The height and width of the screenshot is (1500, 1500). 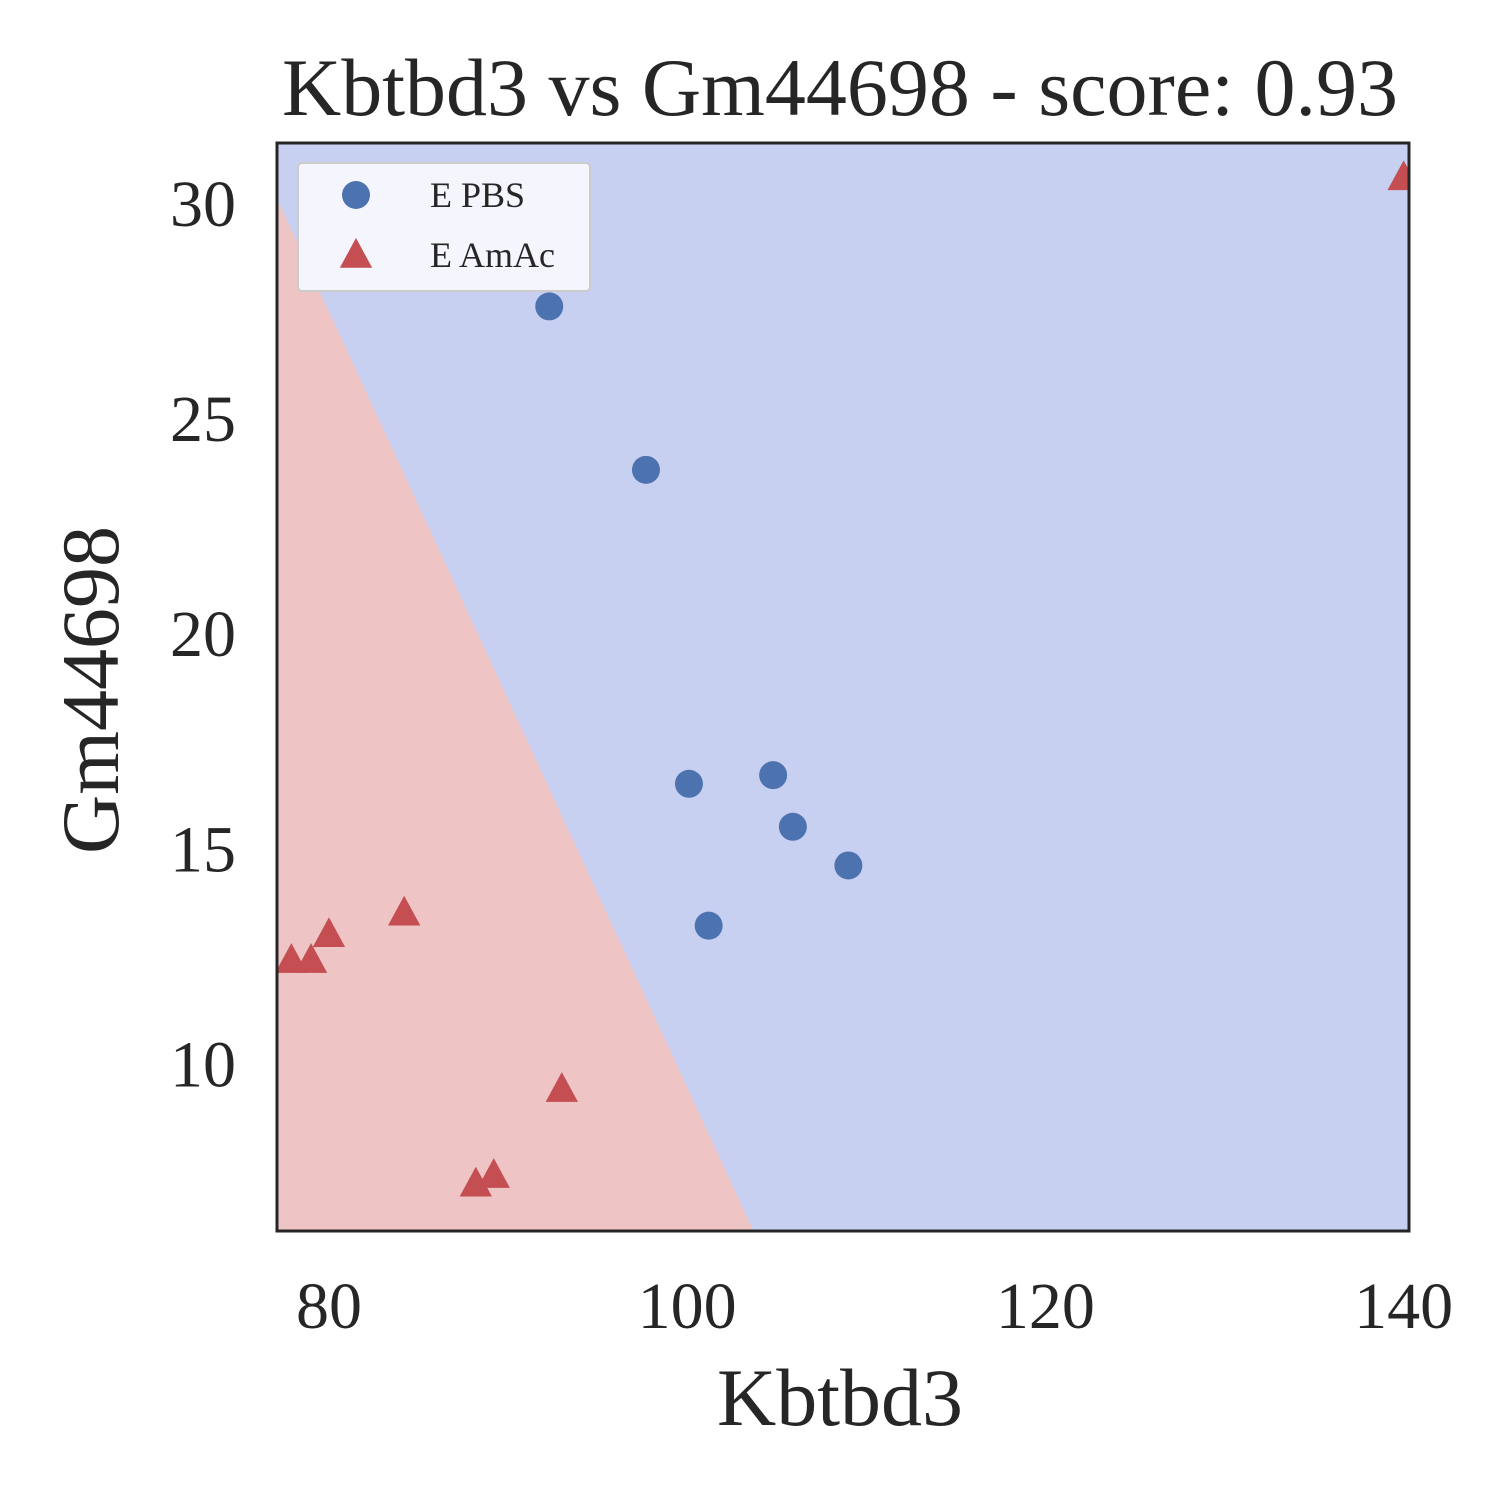 I want to click on legend-label-1: E AmAc, so click(x=492, y=255).